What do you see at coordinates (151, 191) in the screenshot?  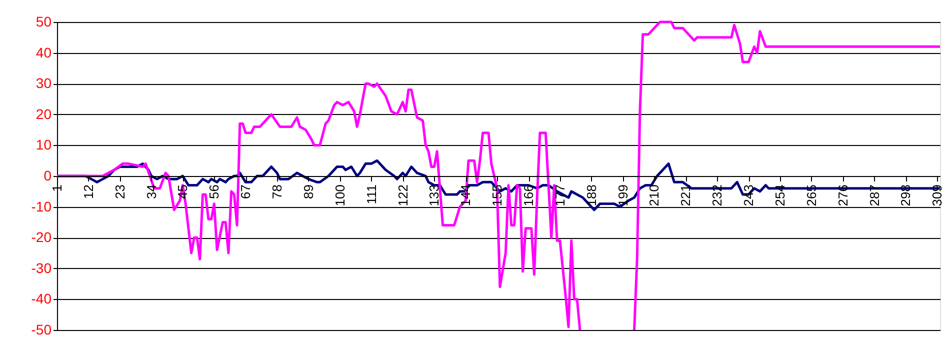 I see `x-tick-label: 34` at bounding box center [151, 191].